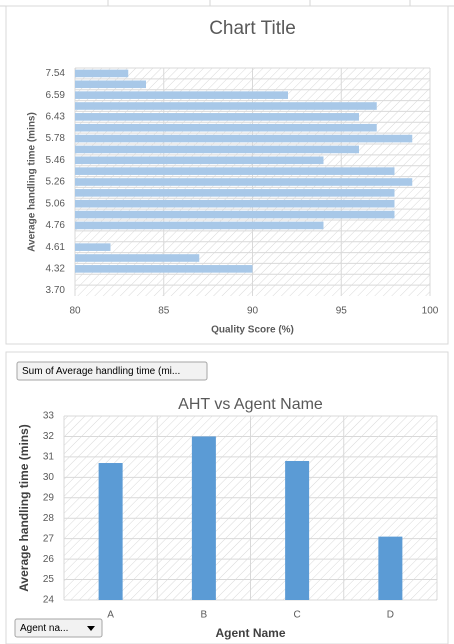 This screenshot has width=454, height=644. I want to click on y-tick-label: 5.78, so click(56, 138).